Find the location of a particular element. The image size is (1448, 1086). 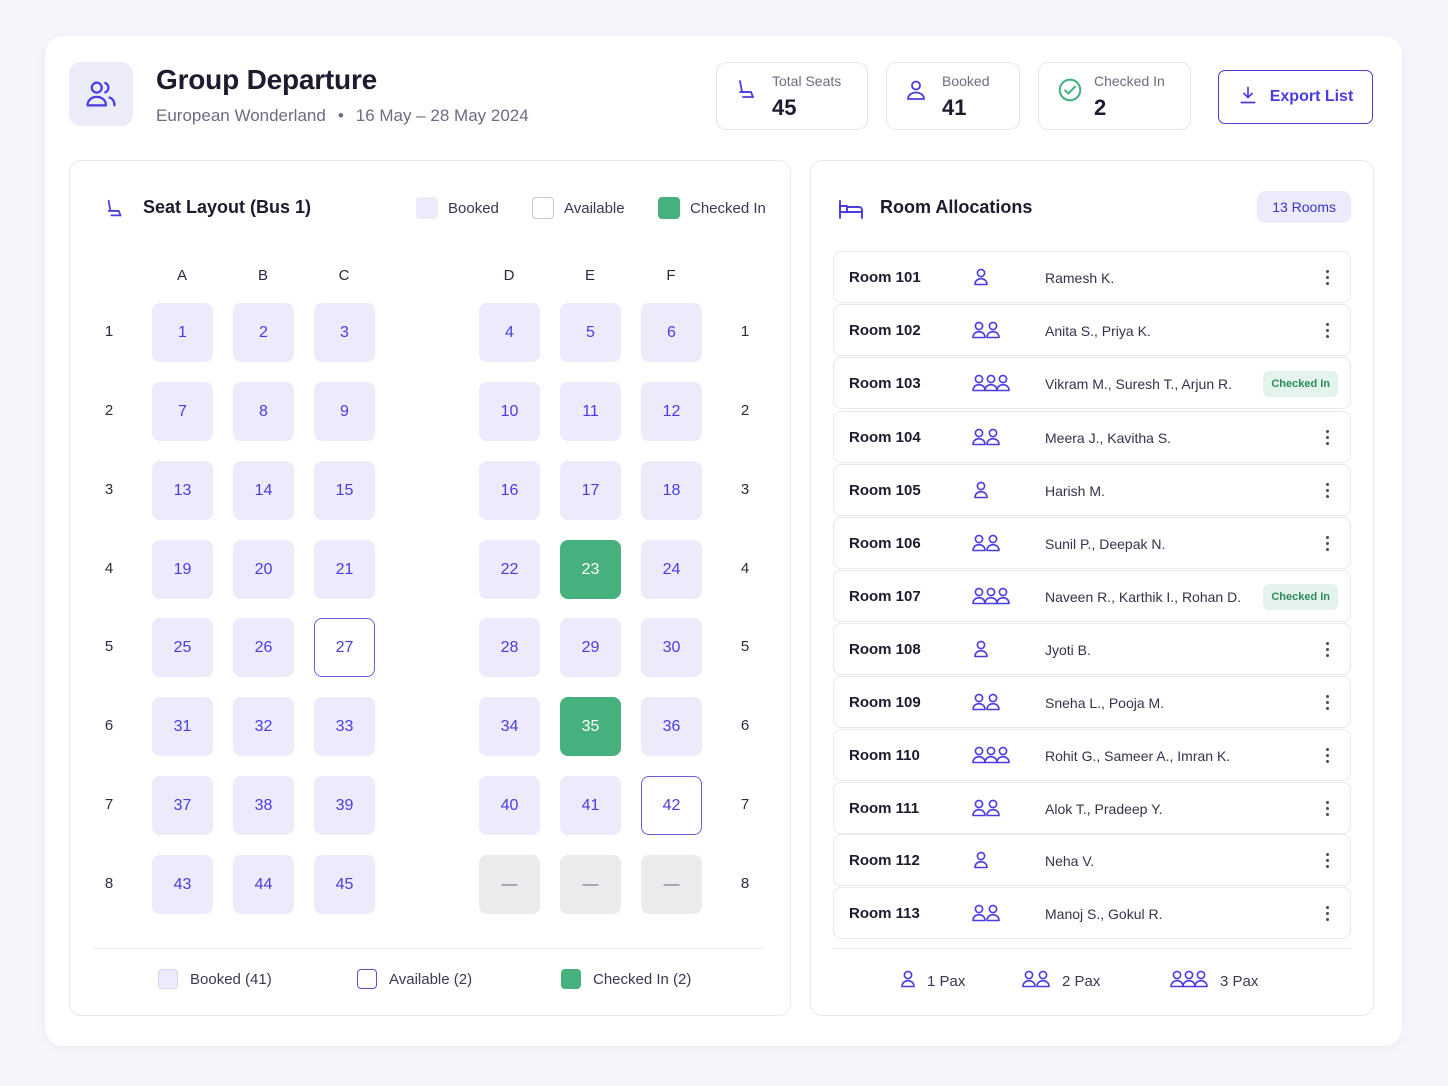

room-row: Room 102 Anita S., Priya K. is located at coordinates (1092, 330).